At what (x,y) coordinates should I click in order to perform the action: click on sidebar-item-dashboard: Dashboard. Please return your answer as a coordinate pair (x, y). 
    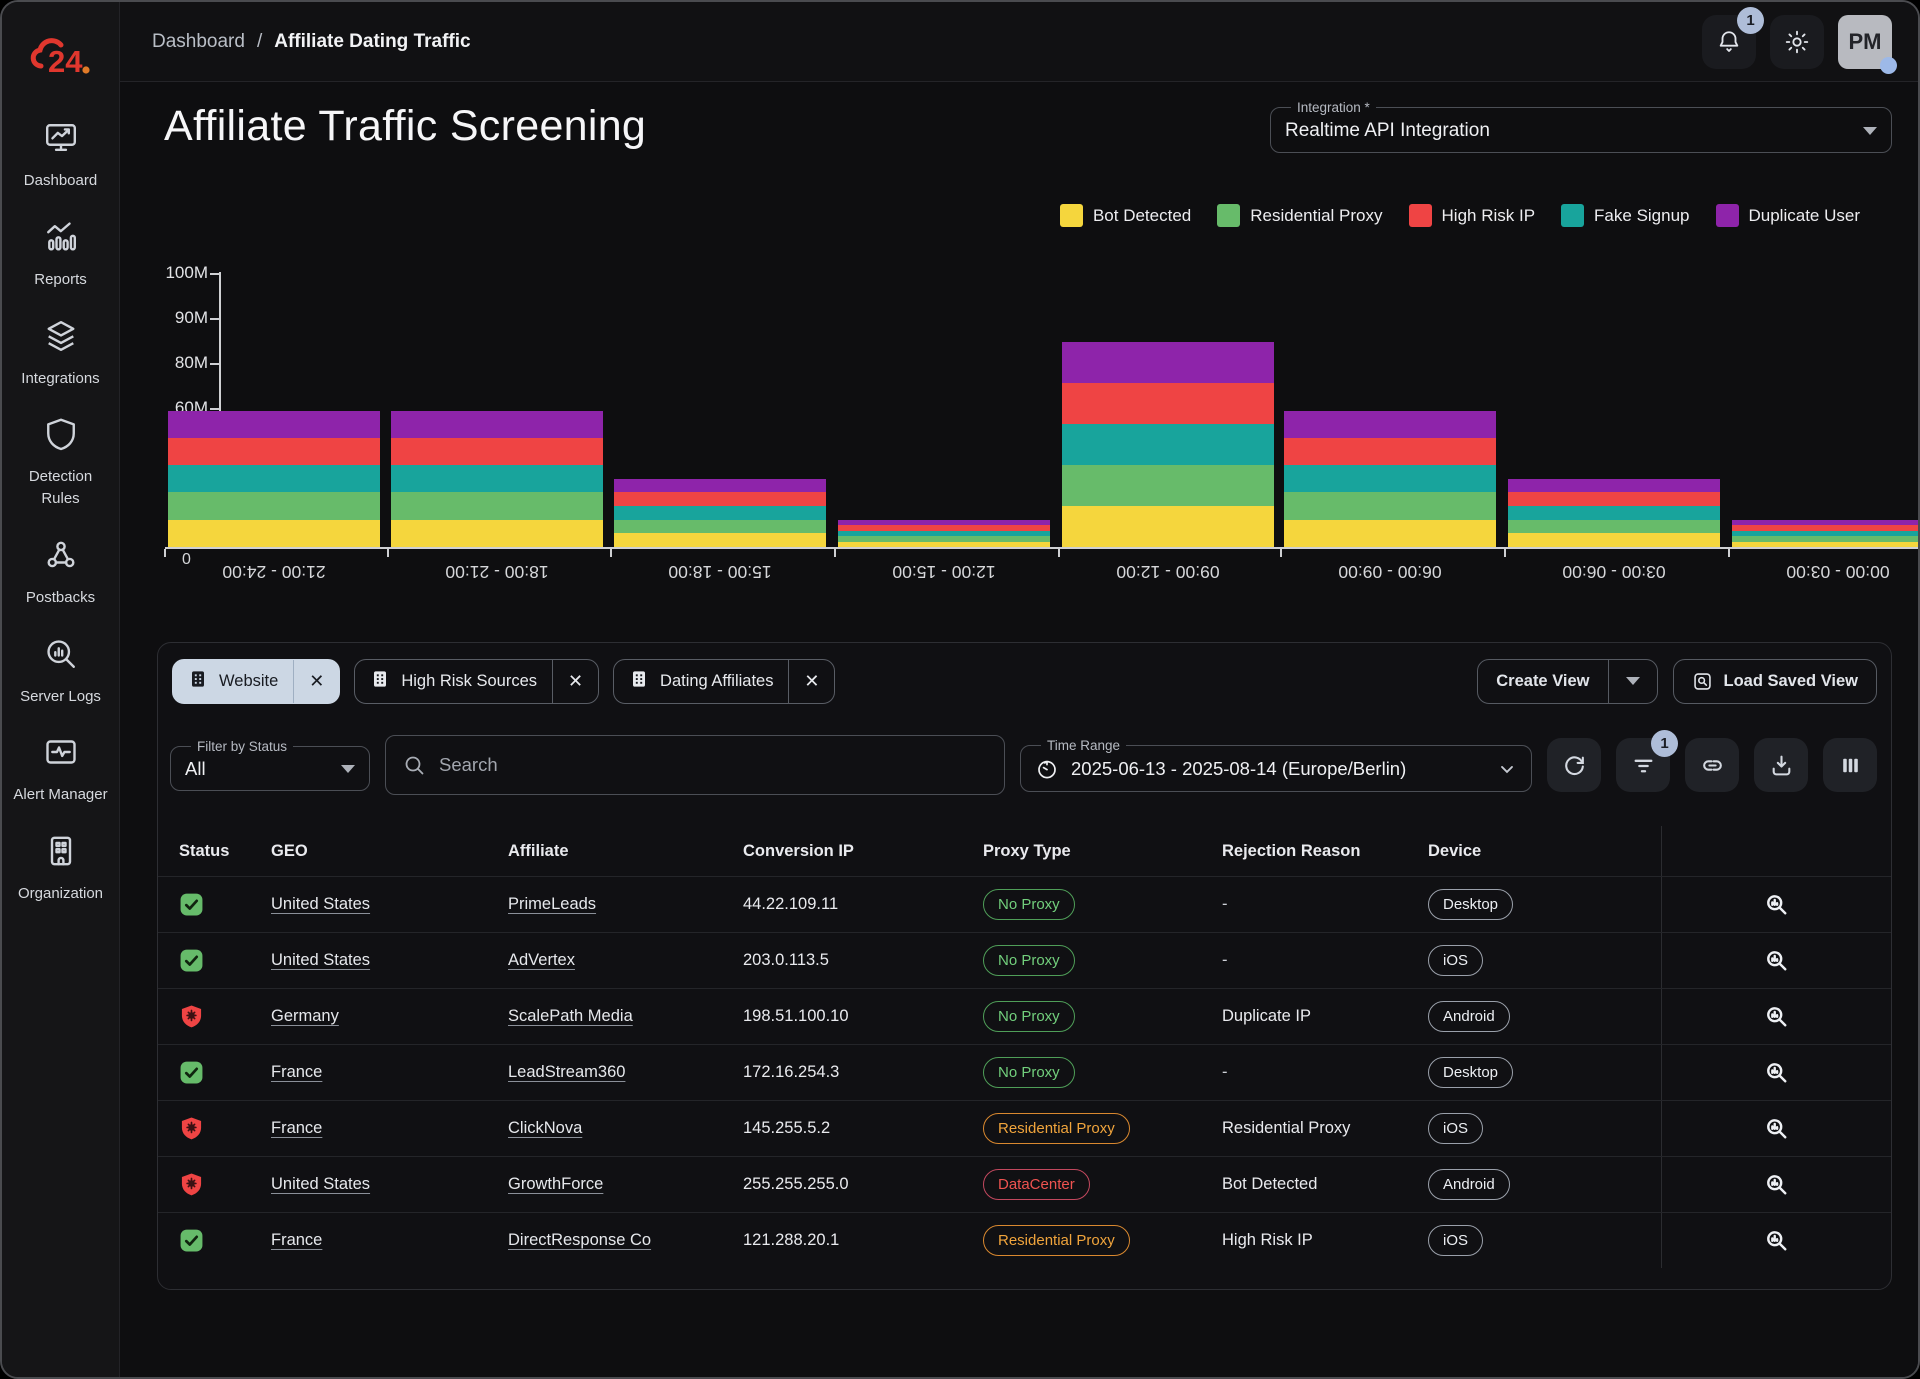
    Looking at the image, I should click on (60, 156).